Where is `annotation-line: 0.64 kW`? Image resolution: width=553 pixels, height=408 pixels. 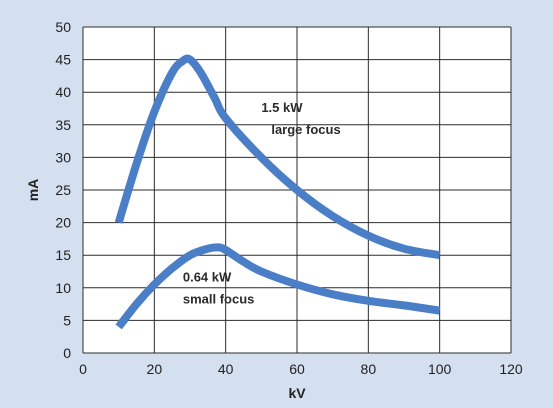
annotation-line: 0.64 kW is located at coordinates (207, 276).